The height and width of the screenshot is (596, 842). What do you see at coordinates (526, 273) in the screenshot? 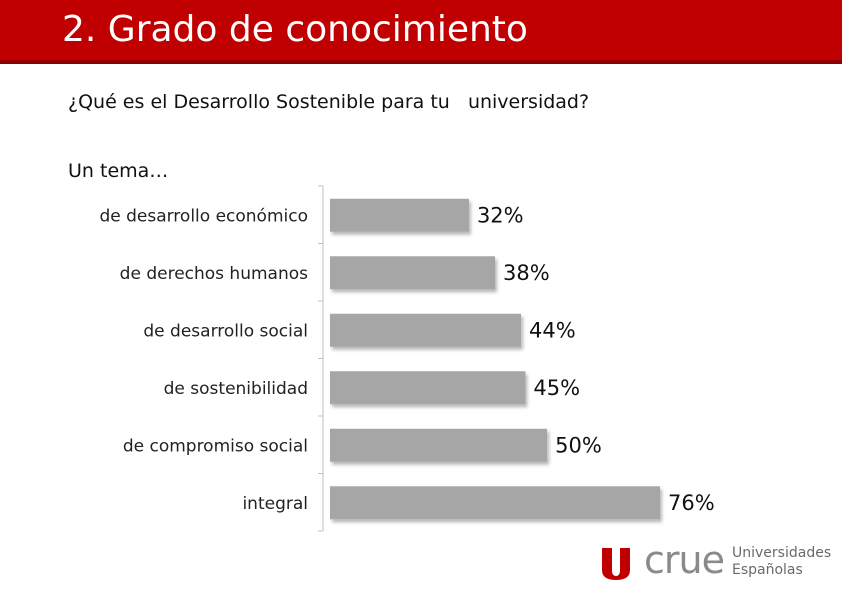
I see `value-label: 38%` at bounding box center [526, 273].